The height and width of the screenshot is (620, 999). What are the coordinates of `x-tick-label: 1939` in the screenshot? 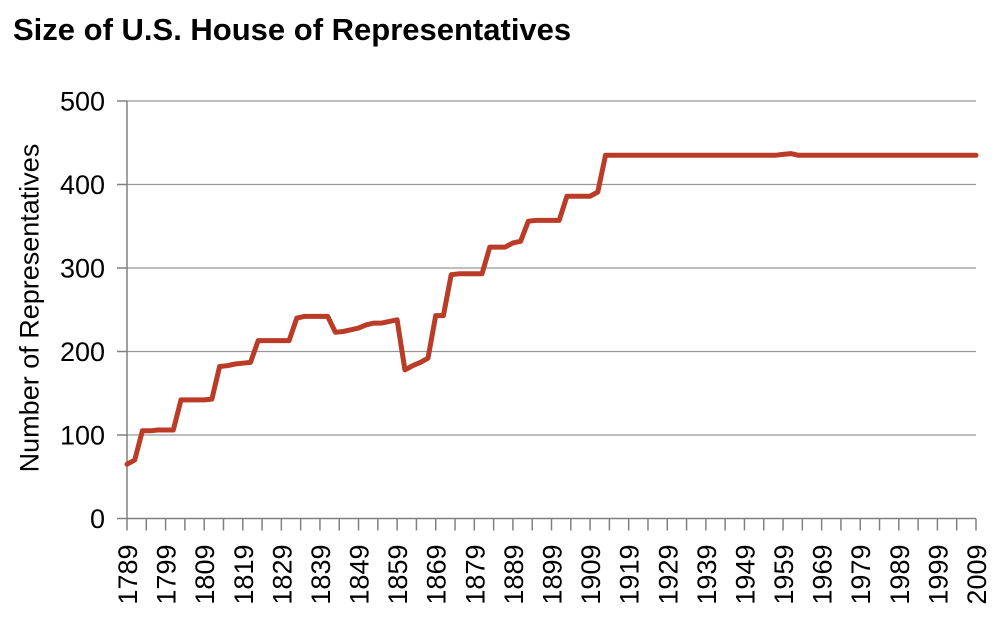 It's located at (707, 575).